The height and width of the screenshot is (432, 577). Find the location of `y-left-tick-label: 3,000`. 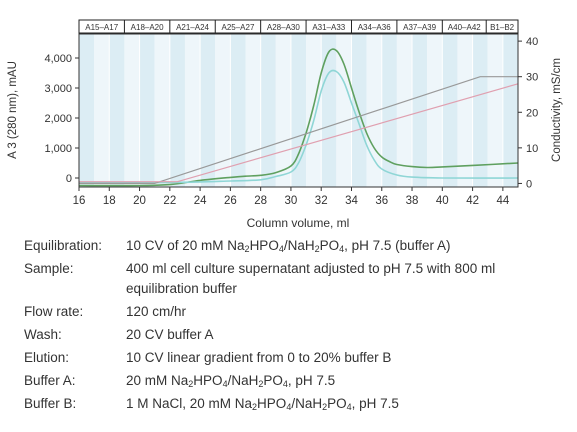

y-left-tick-label: 3,000 is located at coordinates (58, 89).